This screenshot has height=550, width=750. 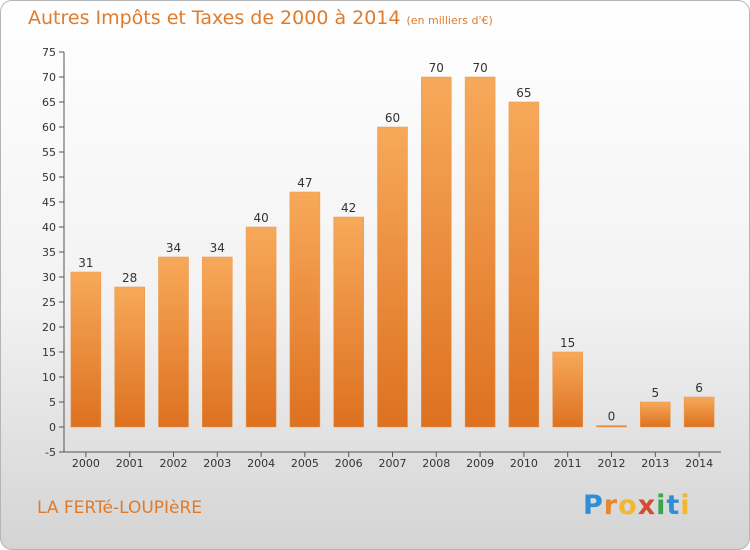 What do you see at coordinates (49, 77) in the screenshot?
I see `y-tick-label: 70` at bounding box center [49, 77].